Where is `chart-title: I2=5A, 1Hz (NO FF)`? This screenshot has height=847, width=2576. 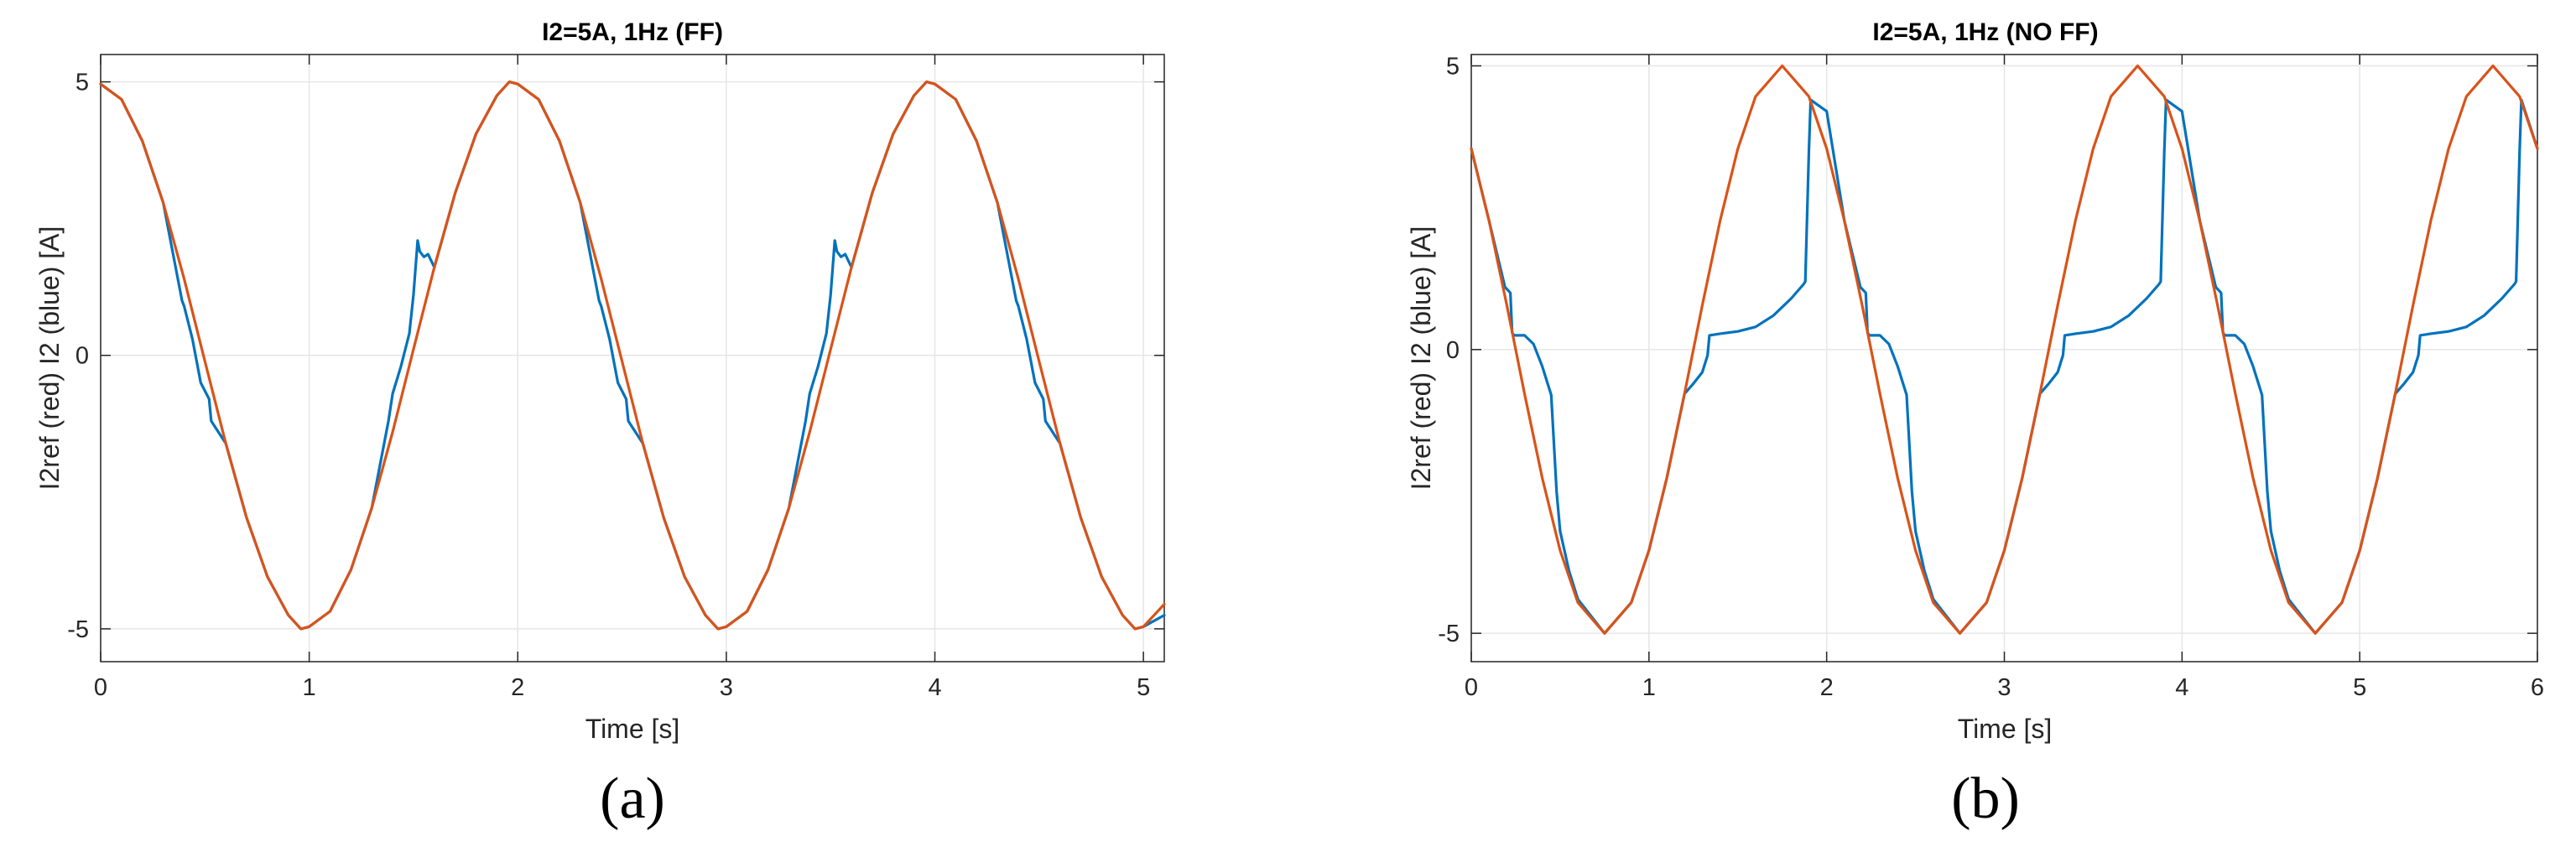 chart-title: I2=5A, 1Hz (NO FF) is located at coordinates (1985, 32).